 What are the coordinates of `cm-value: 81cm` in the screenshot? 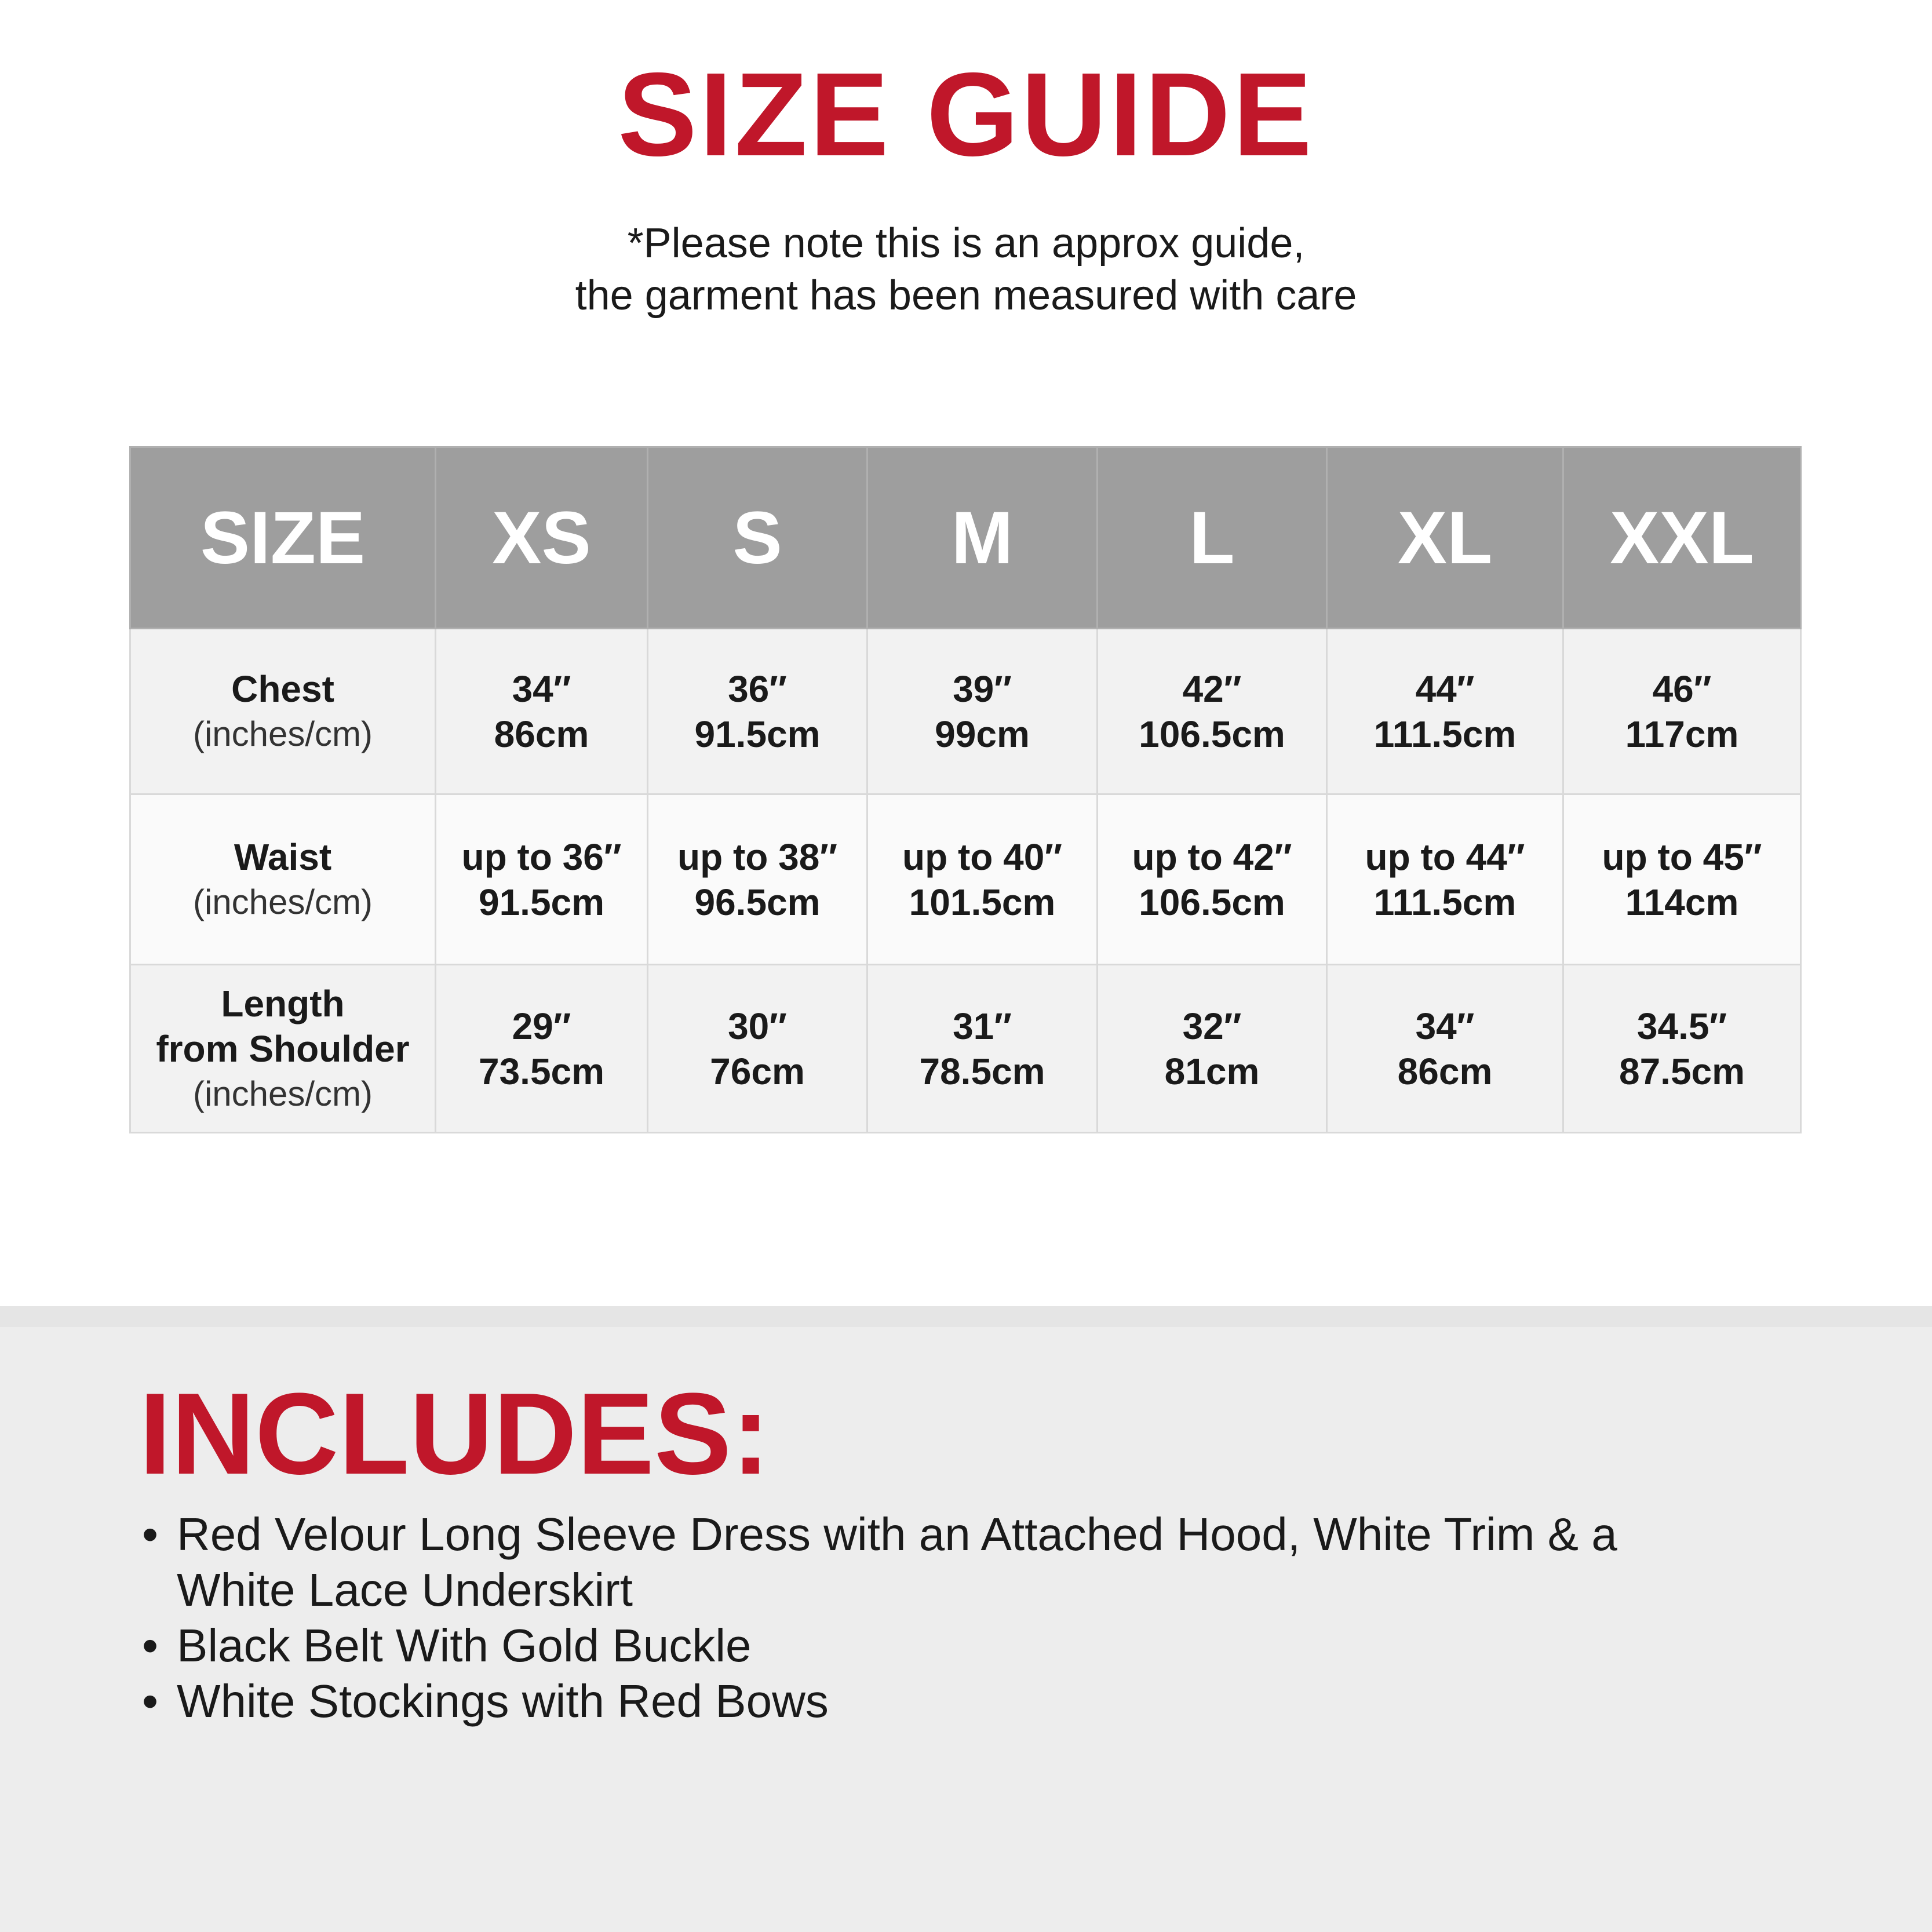 It's located at (1212, 1071).